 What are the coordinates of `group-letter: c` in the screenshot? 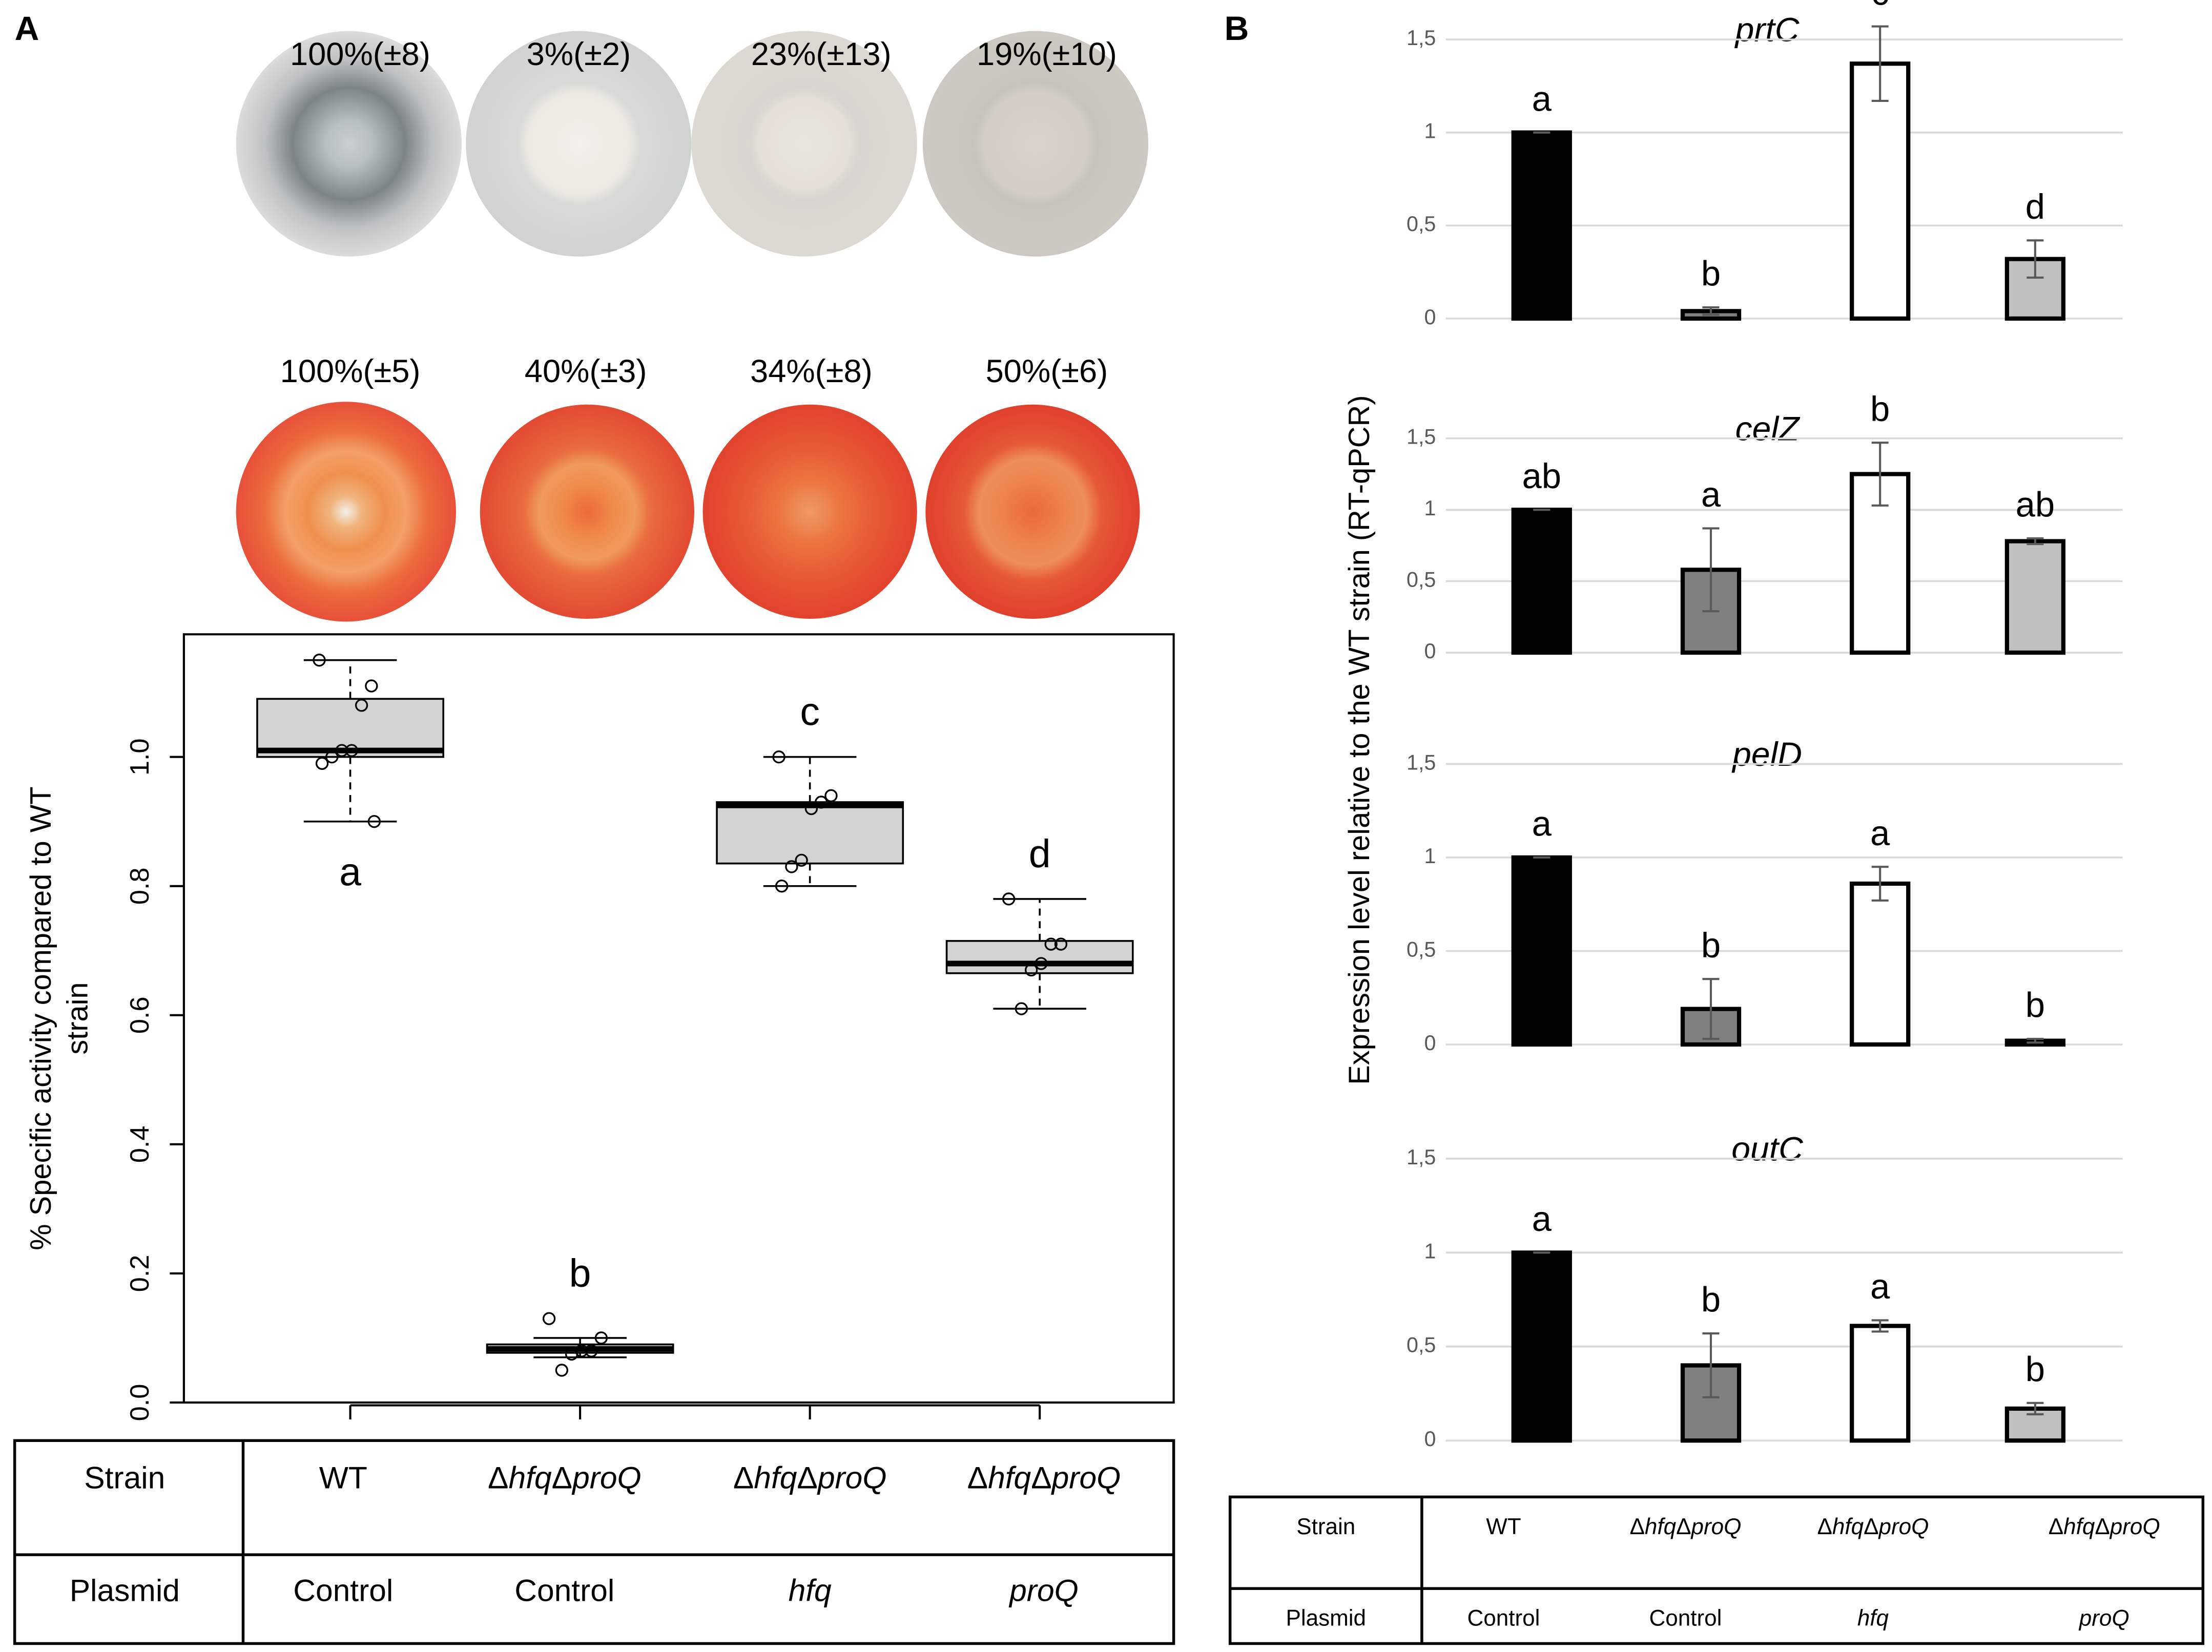 It's located at (1880, 6).